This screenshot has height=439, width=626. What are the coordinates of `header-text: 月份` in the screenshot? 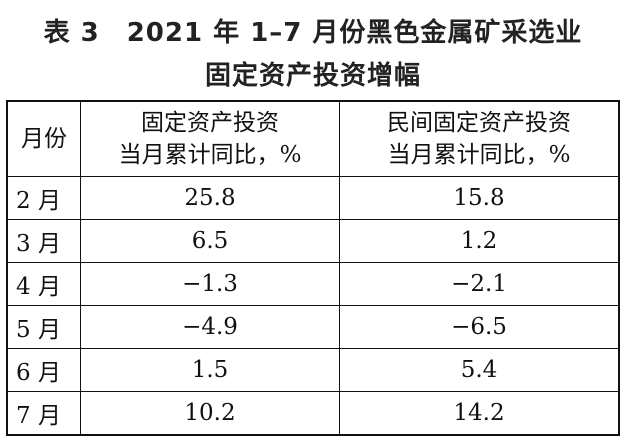 It's located at (44, 139).